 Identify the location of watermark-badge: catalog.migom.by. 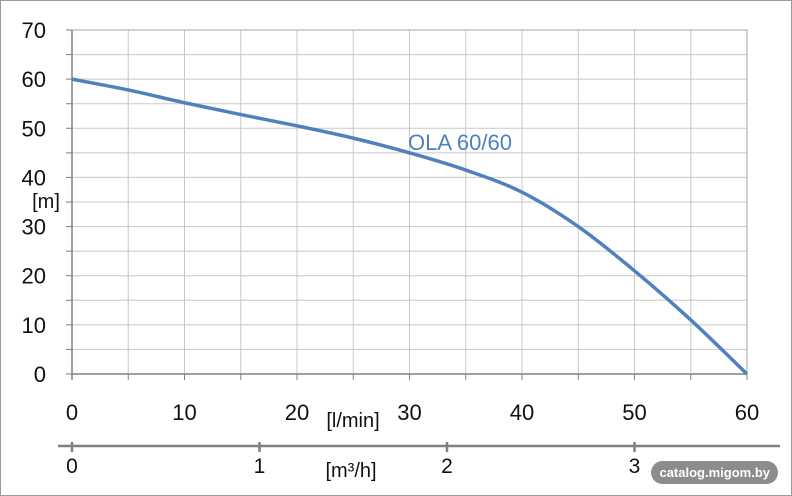
(714, 472).